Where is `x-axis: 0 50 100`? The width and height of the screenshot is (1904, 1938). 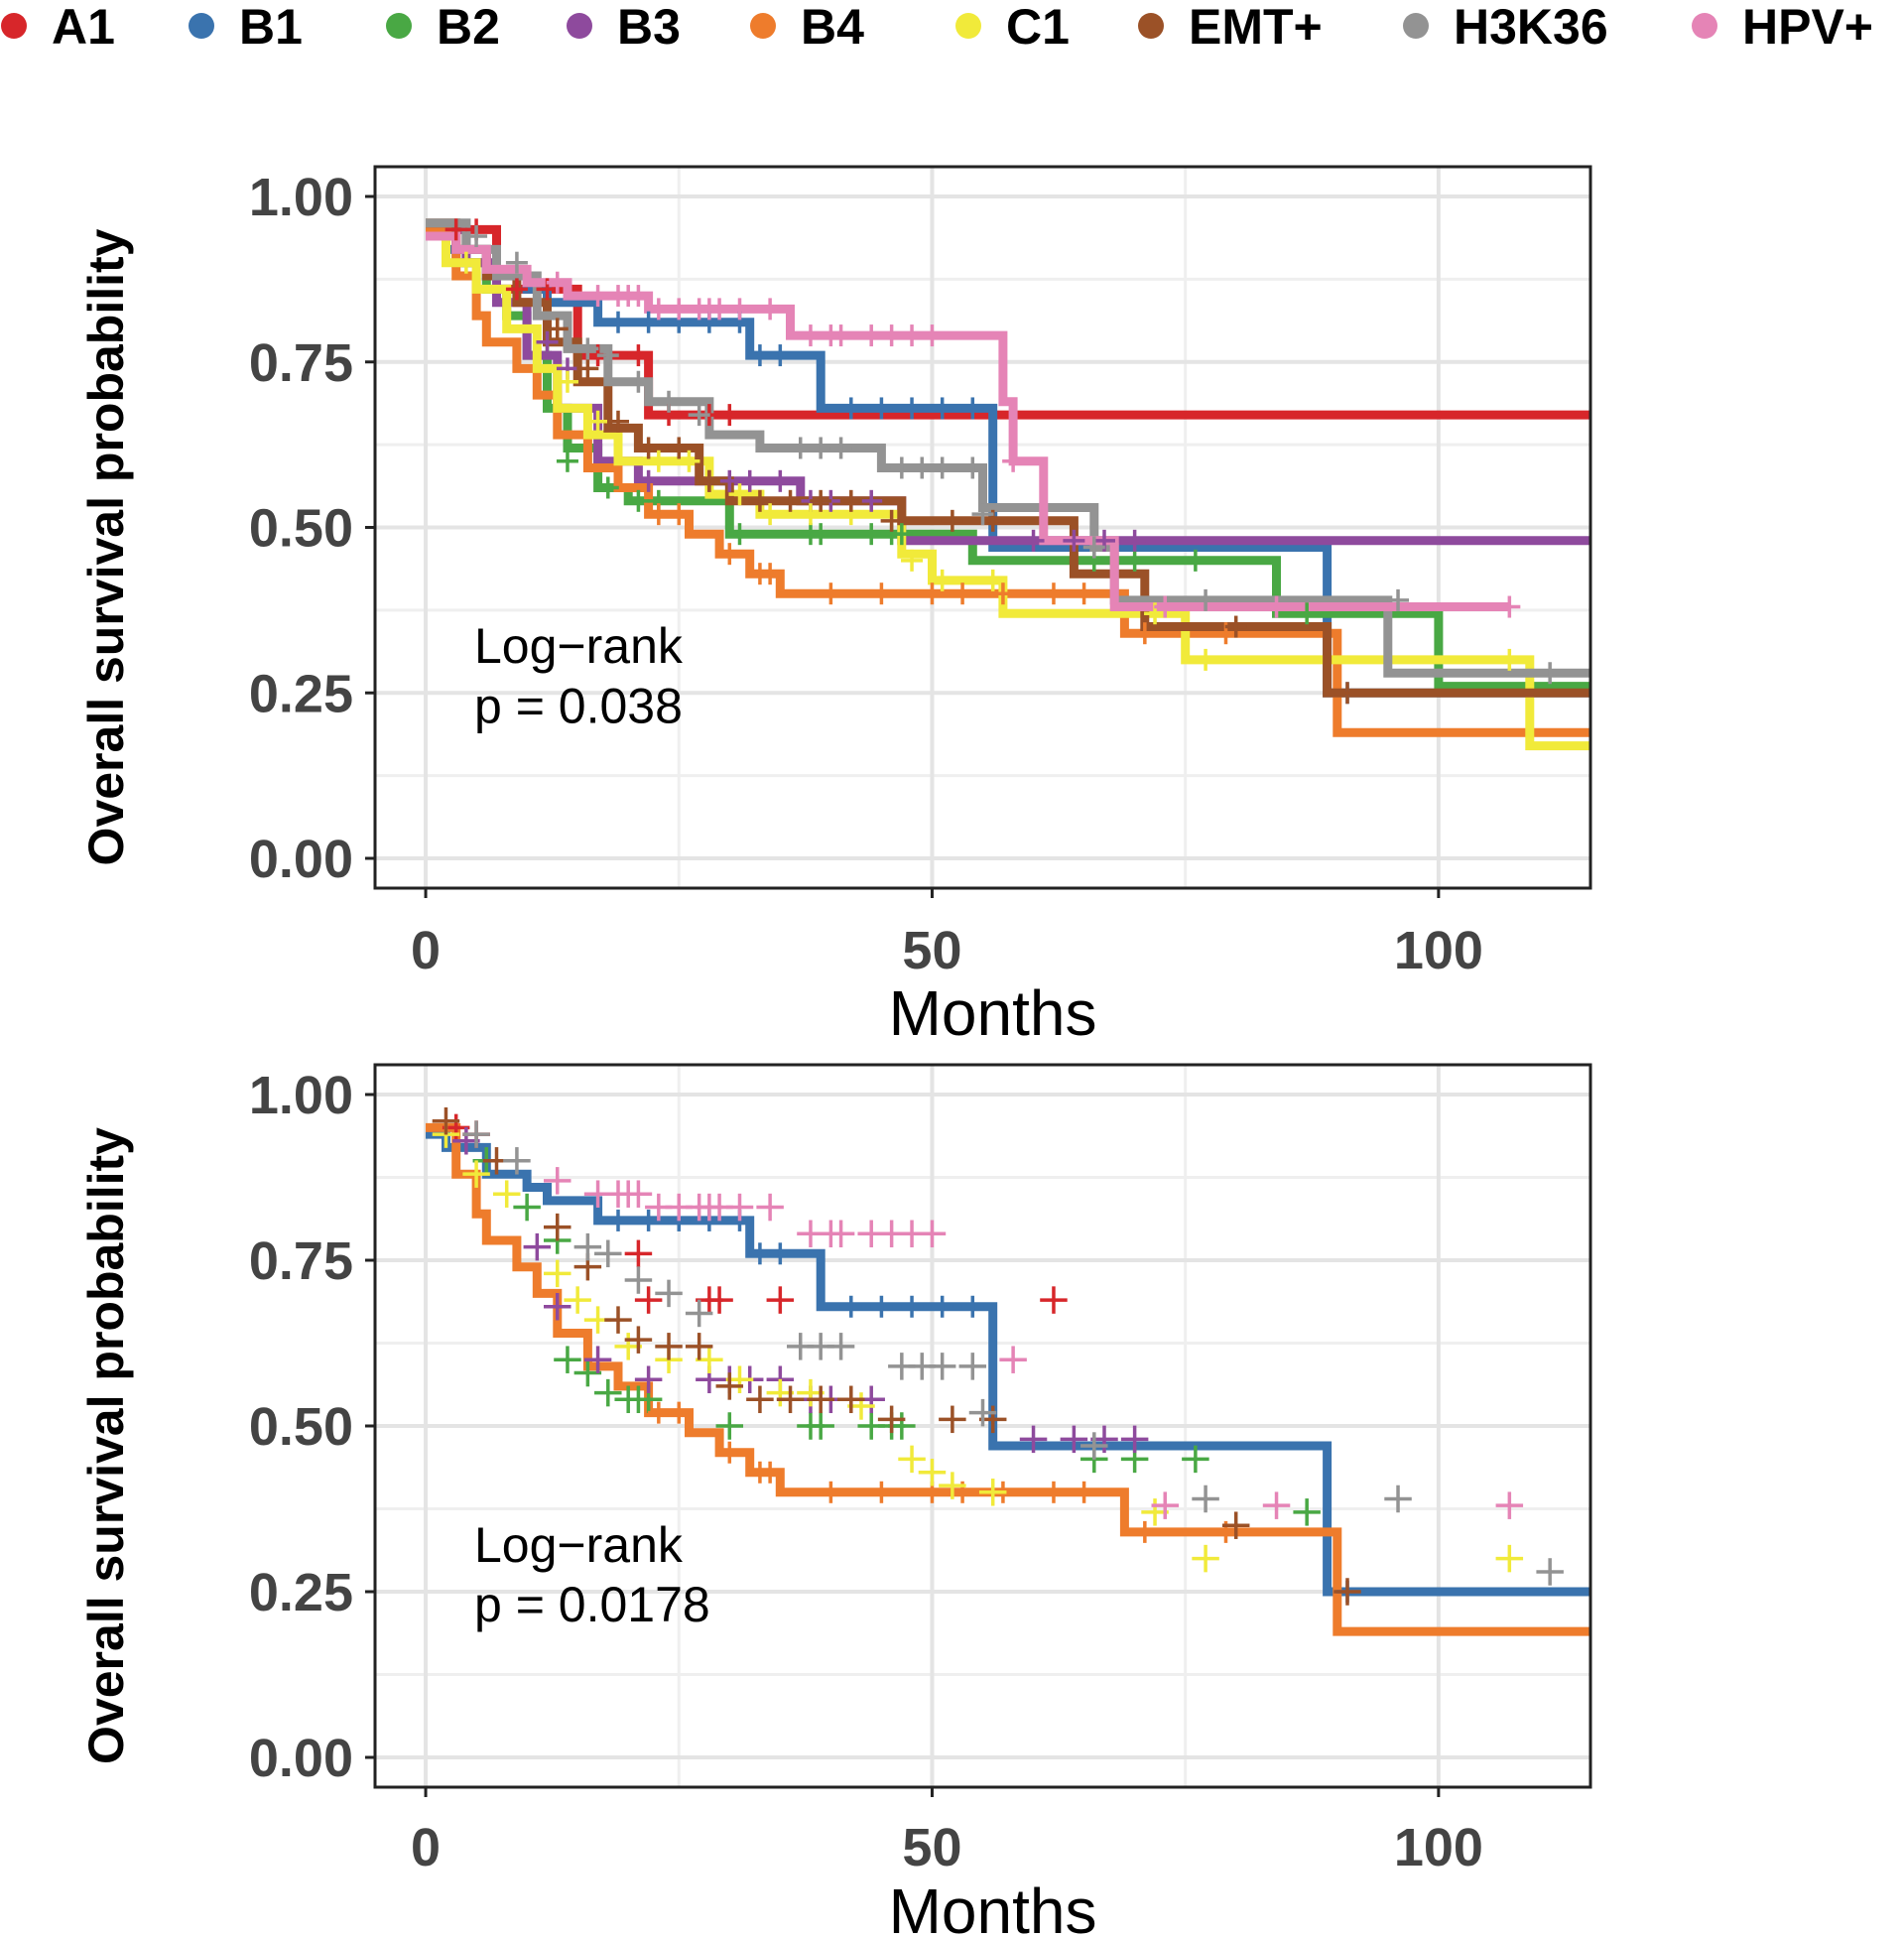 x-axis: 0 50 100 is located at coordinates (947, 934).